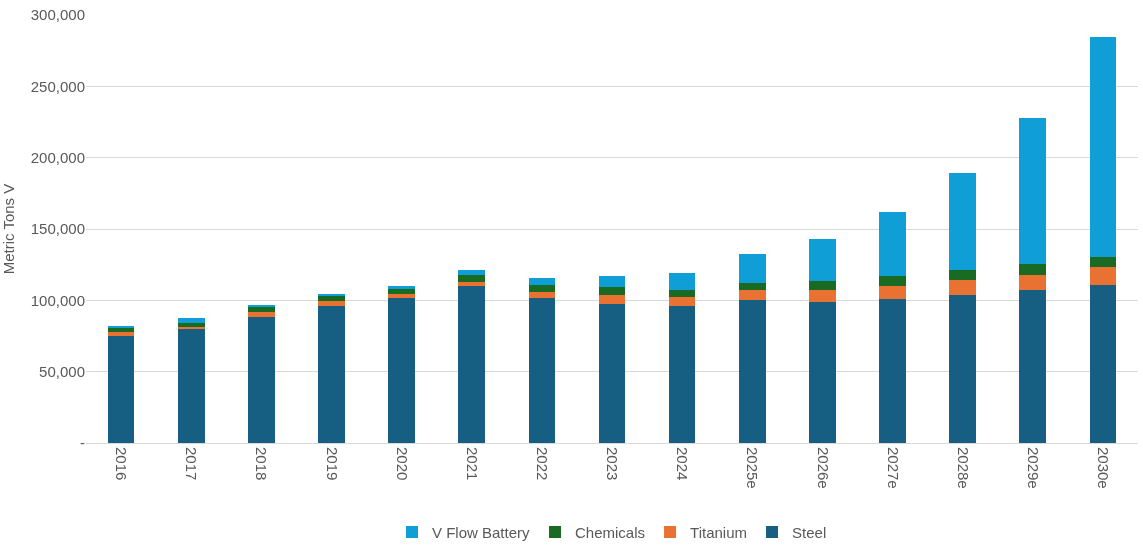 This screenshot has height=554, width=1143. What do you see at coordinates (753, 468) in the screenshot?
I see `x-tick-label: 2025e` at bounding box center [753, 468].